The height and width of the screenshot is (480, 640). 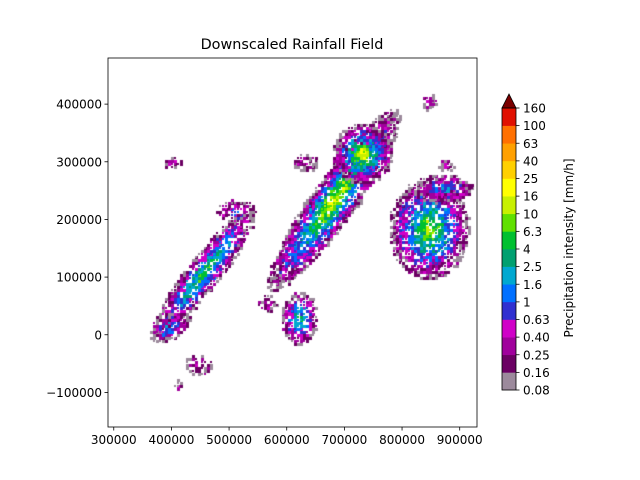 What do you see at coordinates (509, 101) in the screenshot?
I see `colorbar-extend-arrow` at bounding box center [509, 101].